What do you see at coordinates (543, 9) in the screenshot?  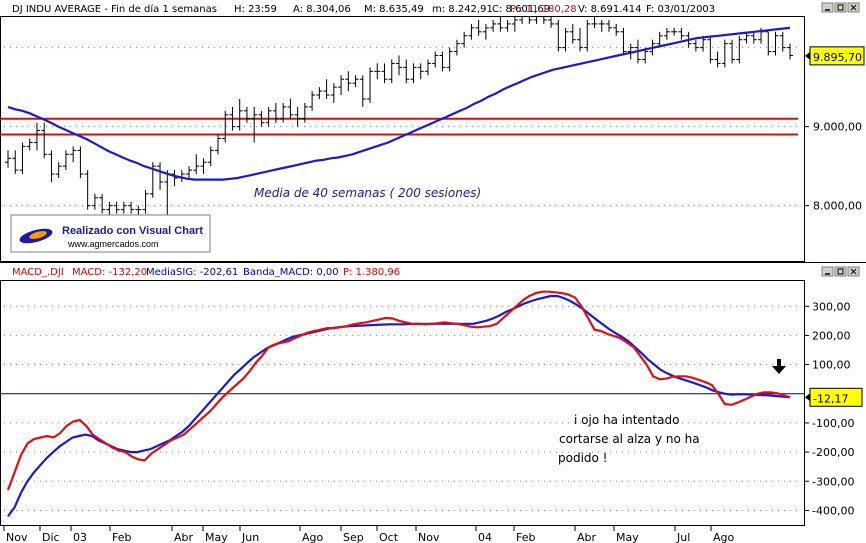 I see `header-p: P : 11.180,28` at bounding box center [543, 9].